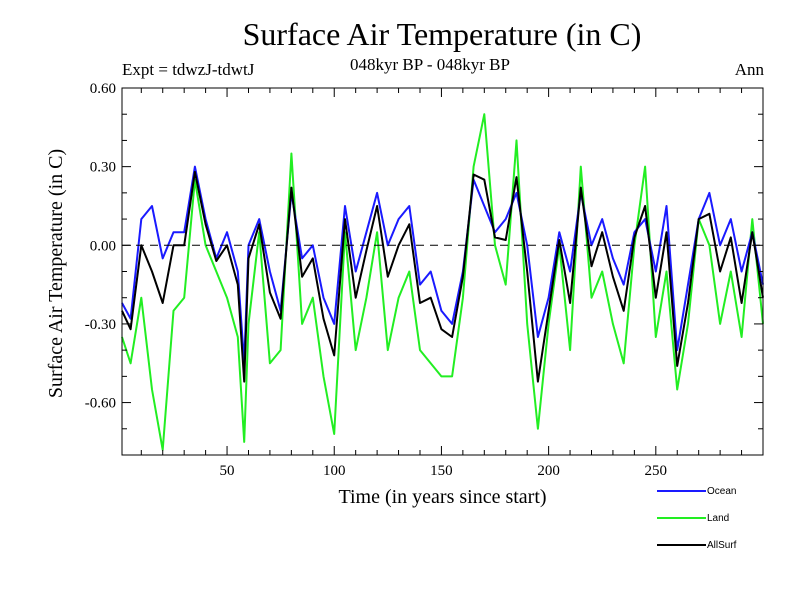 The height and width of the screenshot is (600, 800). Describe the element at coordinates (103, 168) in the screenshot. I see `y-tick-label: 0.30` at that location.